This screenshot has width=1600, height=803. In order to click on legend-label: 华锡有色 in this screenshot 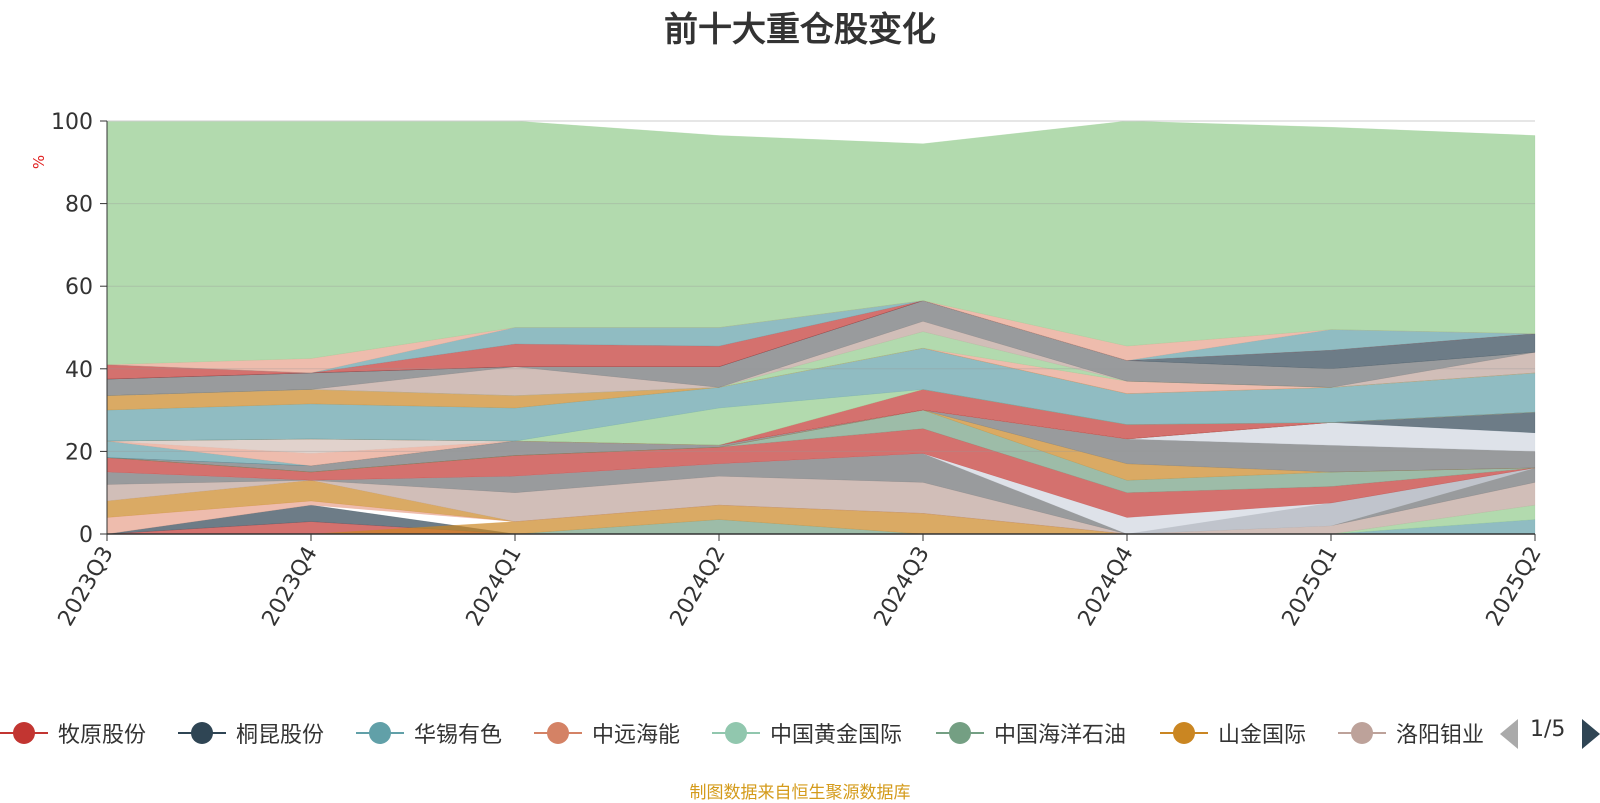, I will do `click(458, 735)`.